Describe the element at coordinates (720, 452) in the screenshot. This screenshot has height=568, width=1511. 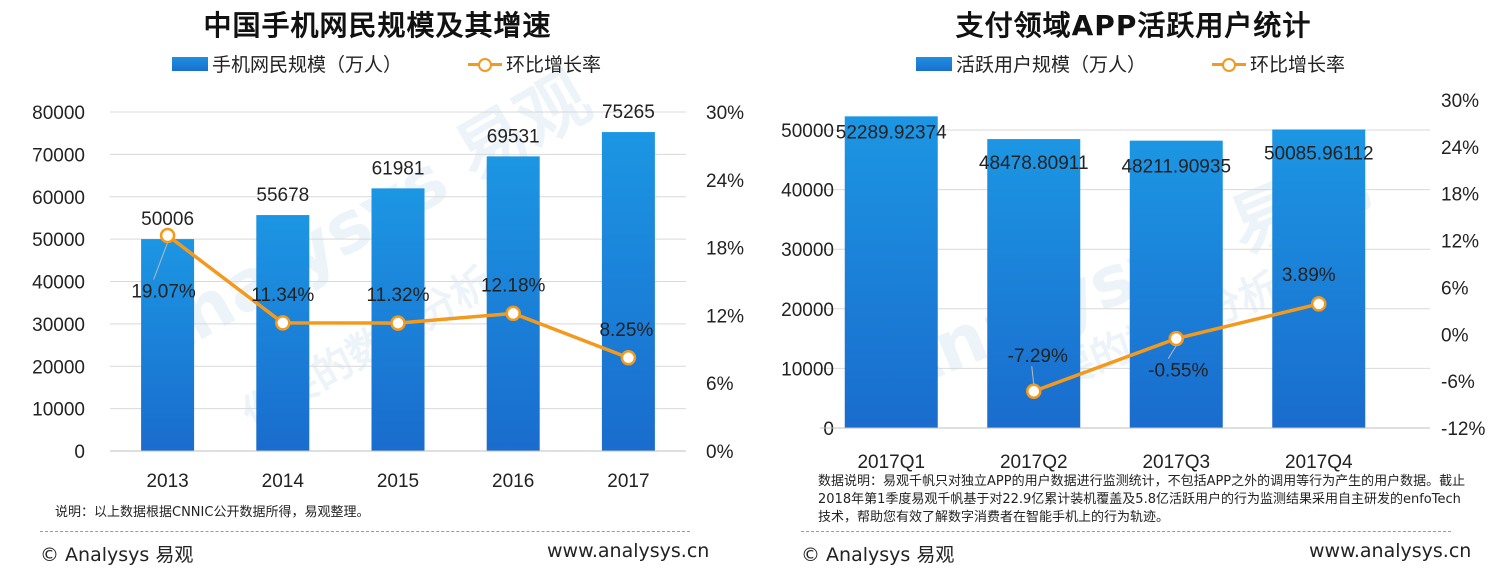
I see `y-right-tick-label: 0%` at that location.